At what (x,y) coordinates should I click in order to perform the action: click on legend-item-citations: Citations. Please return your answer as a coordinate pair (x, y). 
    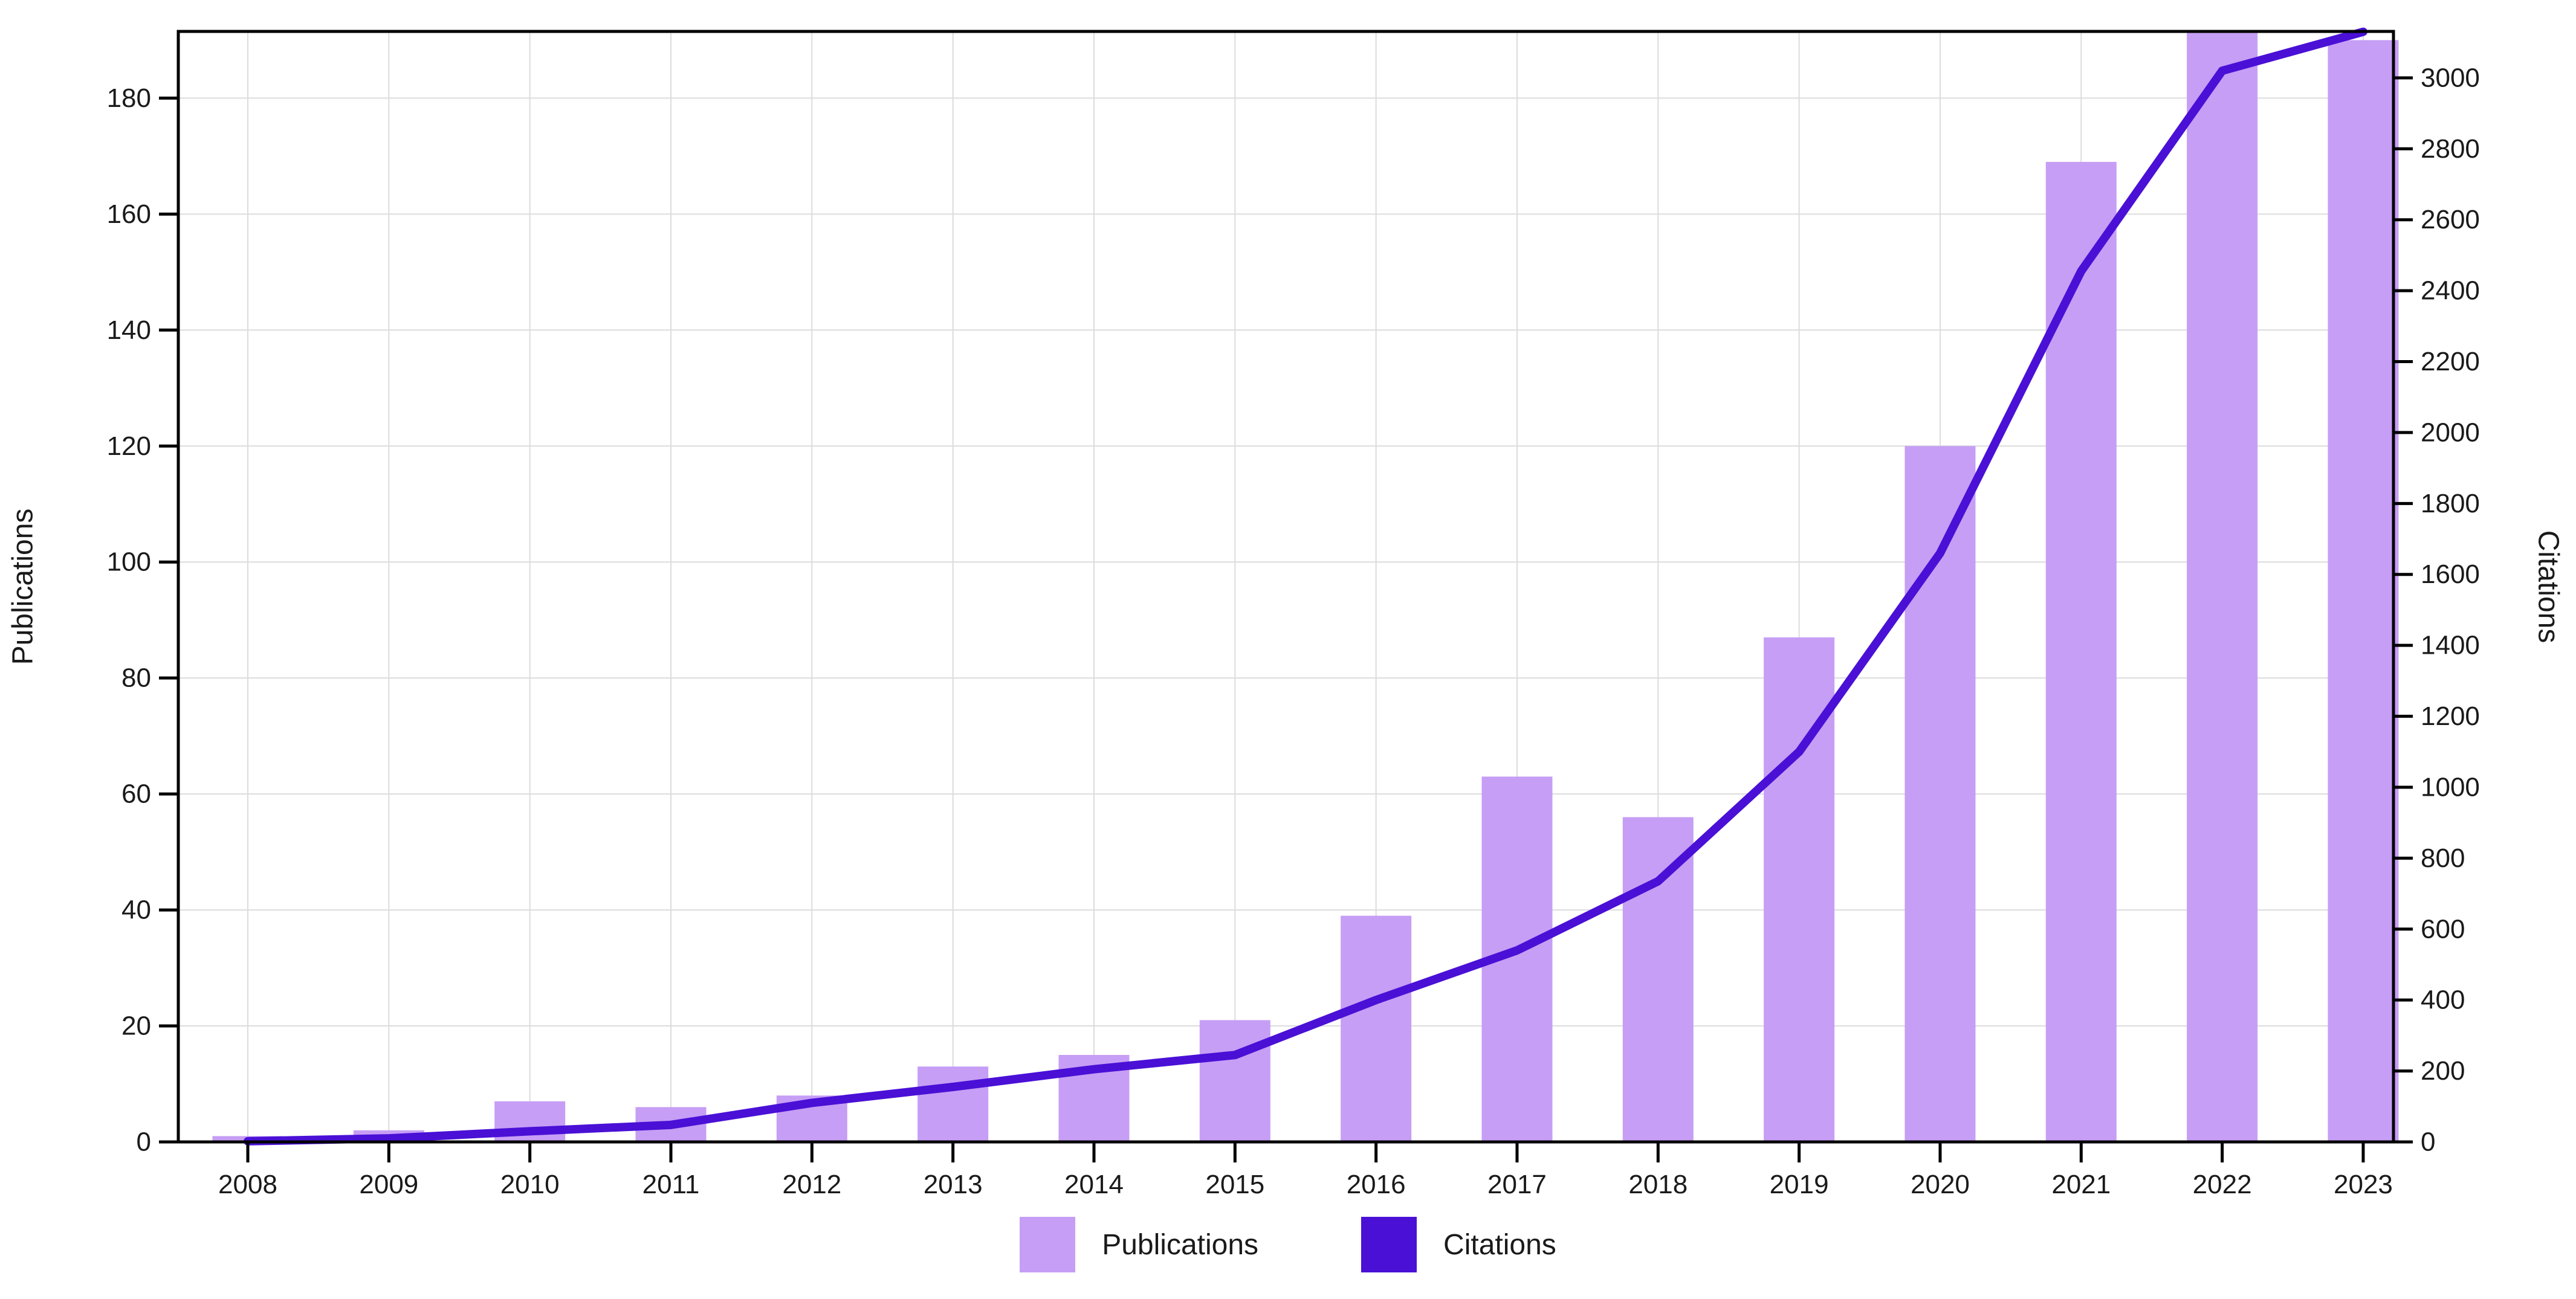
    Looking at the image, I should click on (1458, 1244).